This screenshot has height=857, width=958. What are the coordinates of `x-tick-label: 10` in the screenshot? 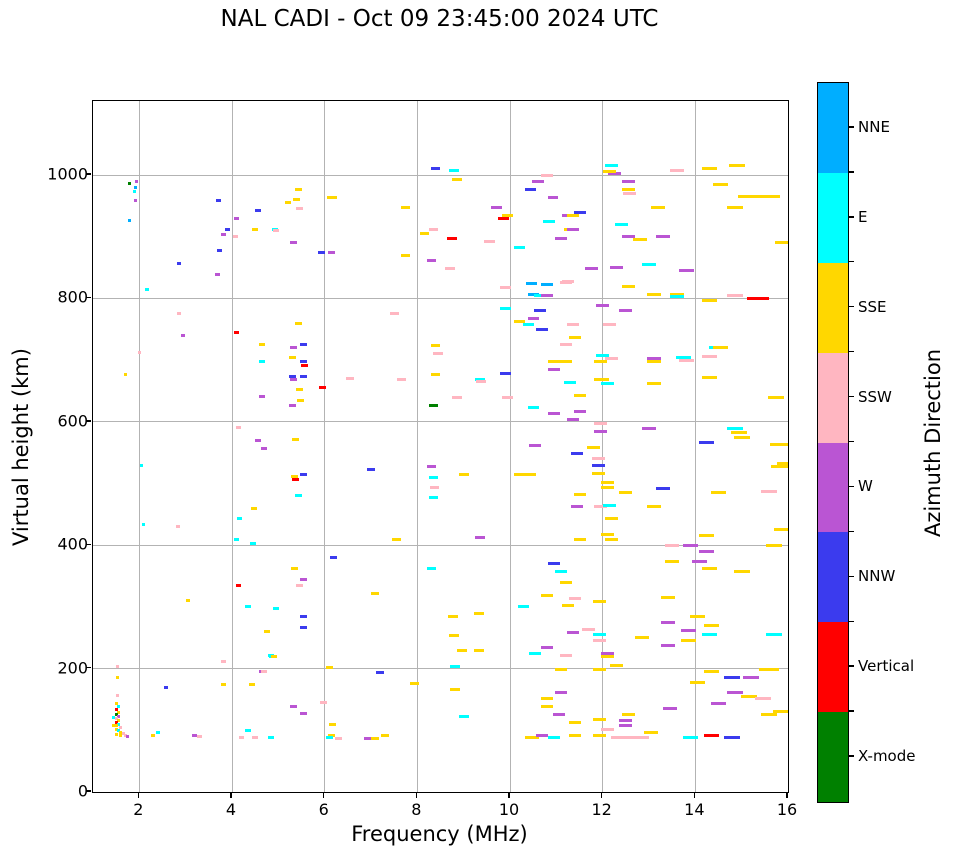 It's located at (509, 809).